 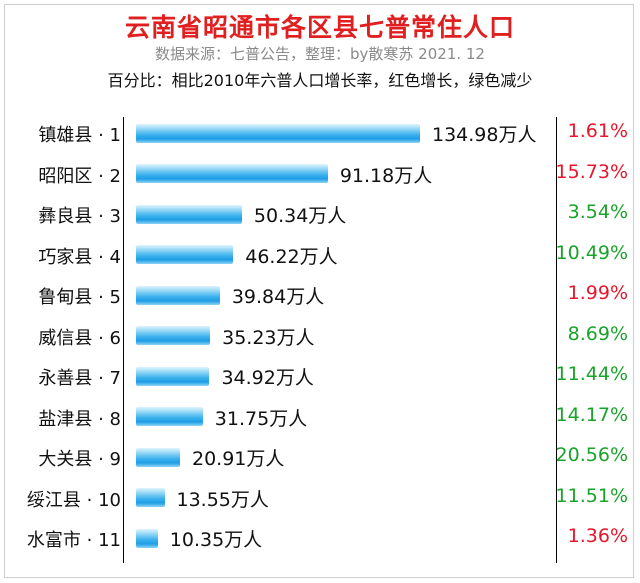 What do you see at coordinates (79, 257) in the screenshot?
I see `category-label: 巧家县 · 4` at bounding box center [79, 257].